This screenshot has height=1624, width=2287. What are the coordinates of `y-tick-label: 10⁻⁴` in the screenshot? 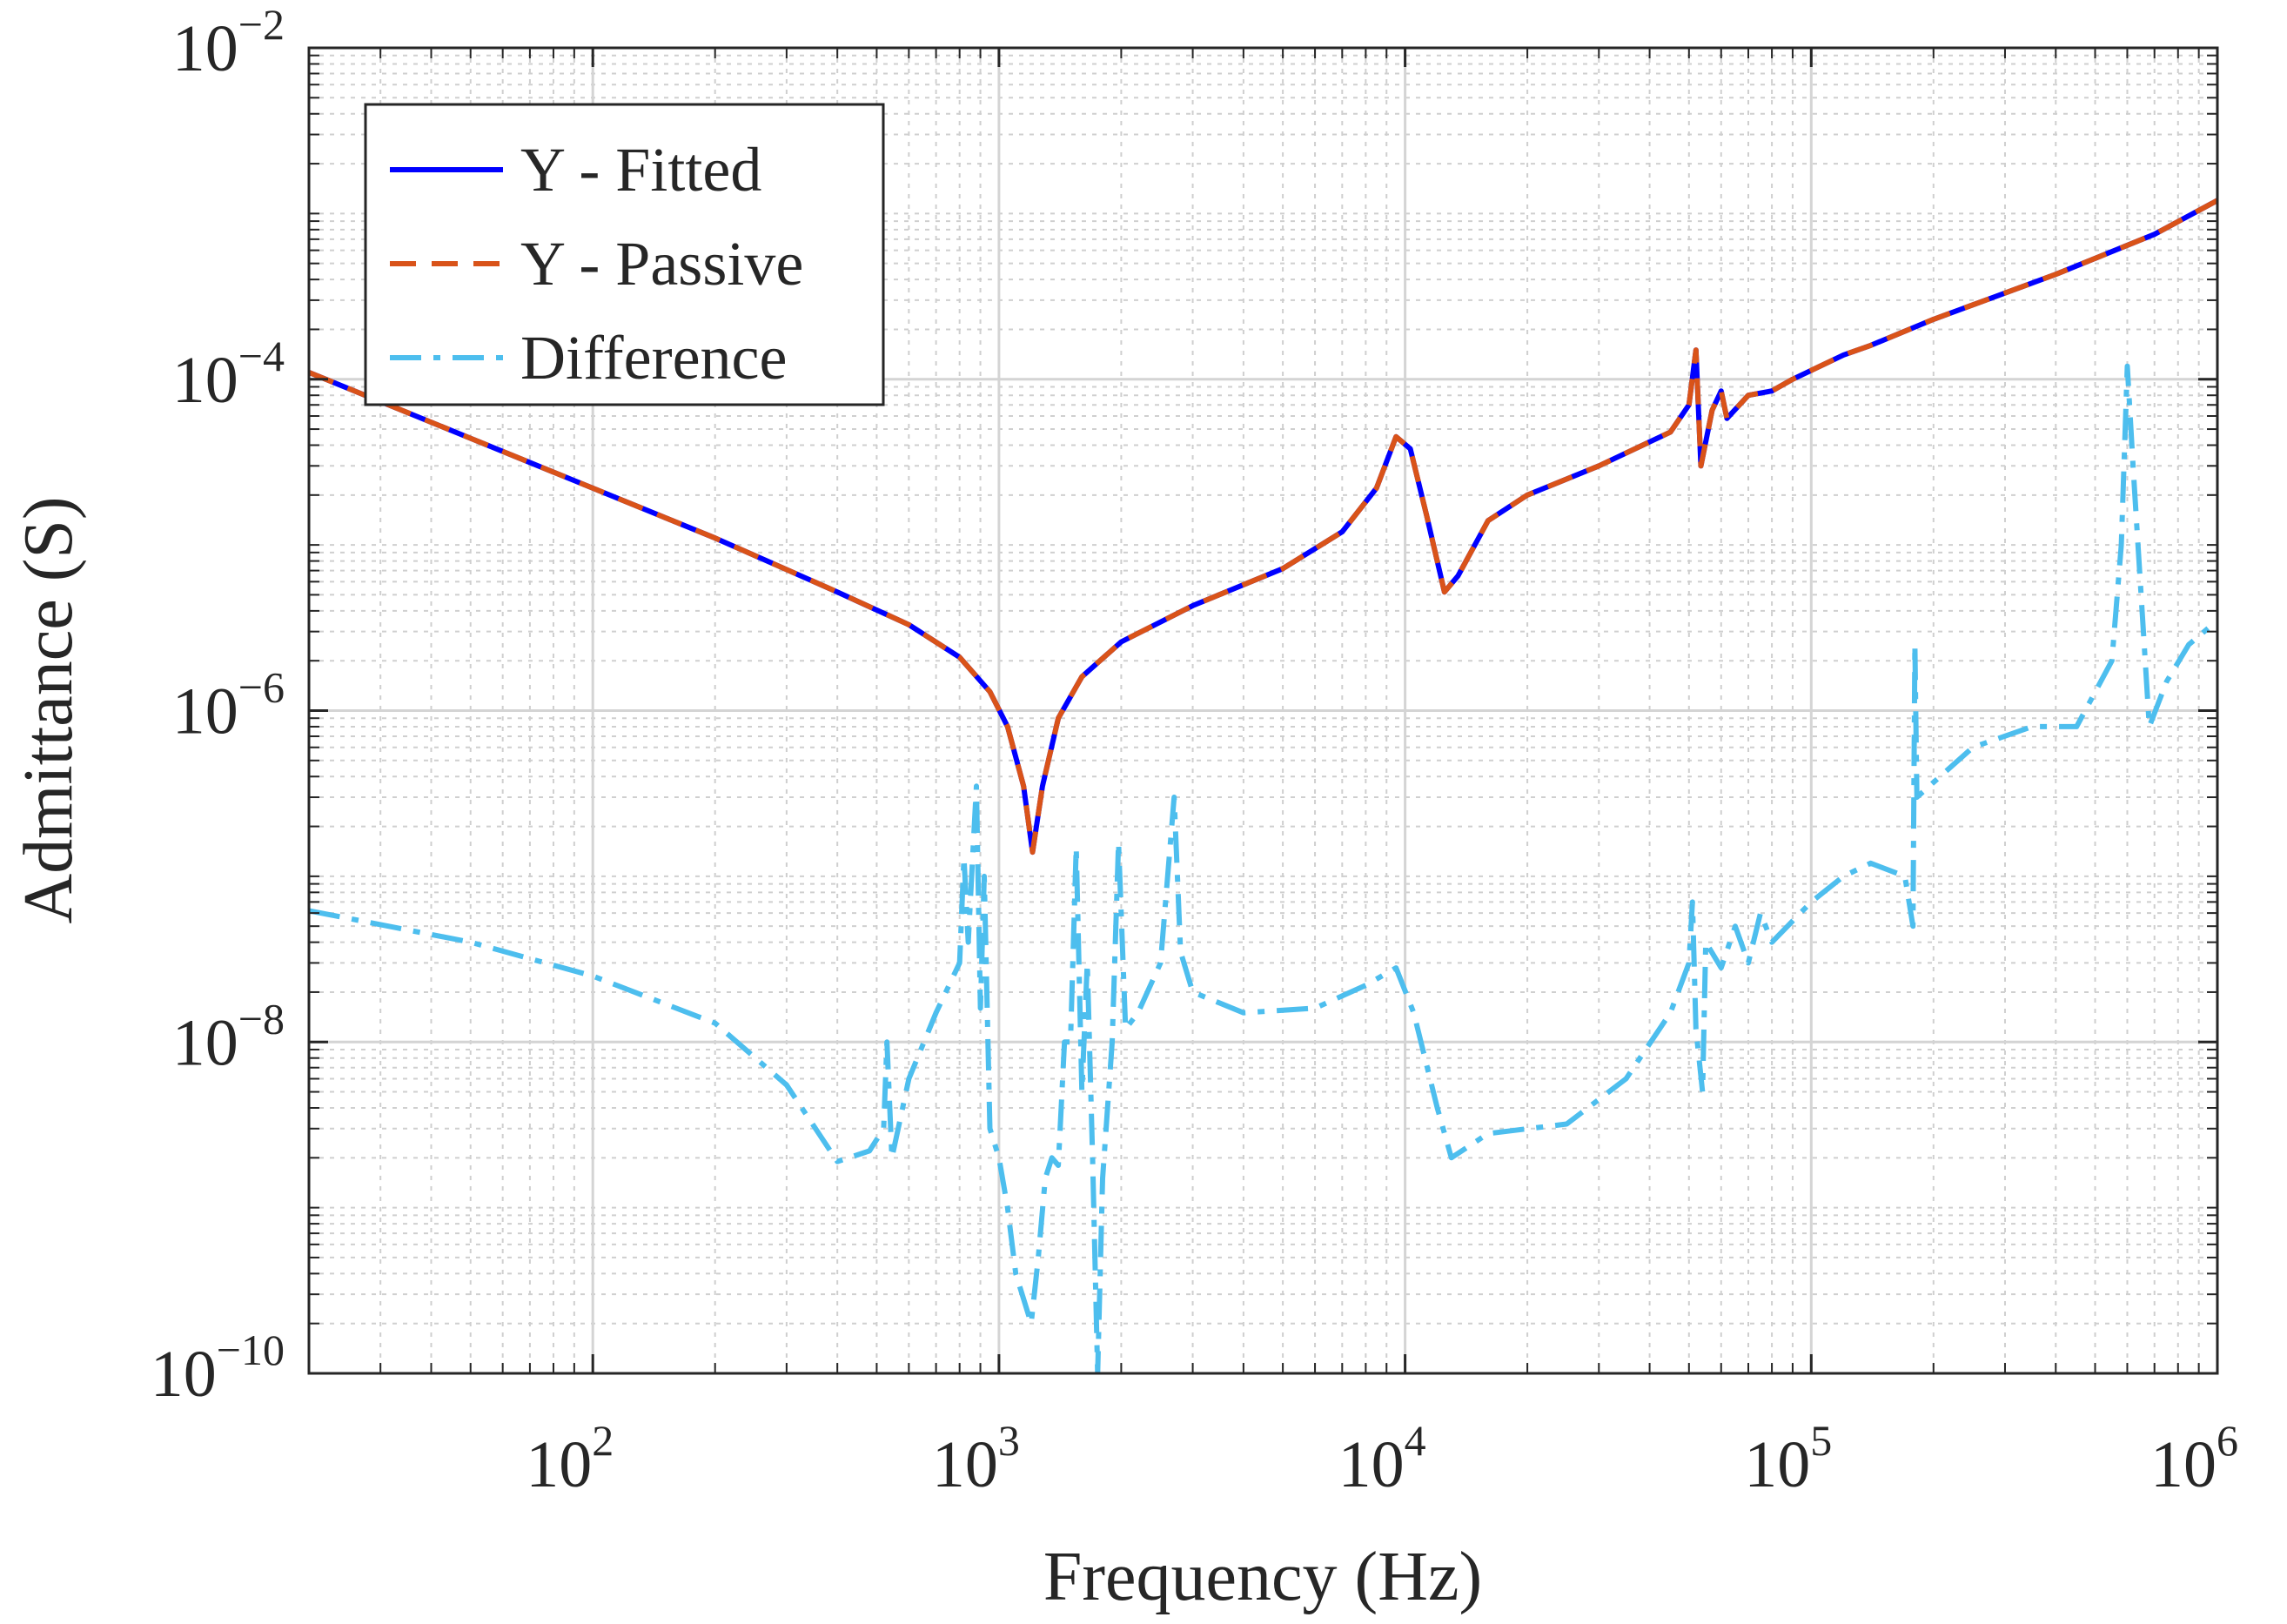 It's located at (228, 375).